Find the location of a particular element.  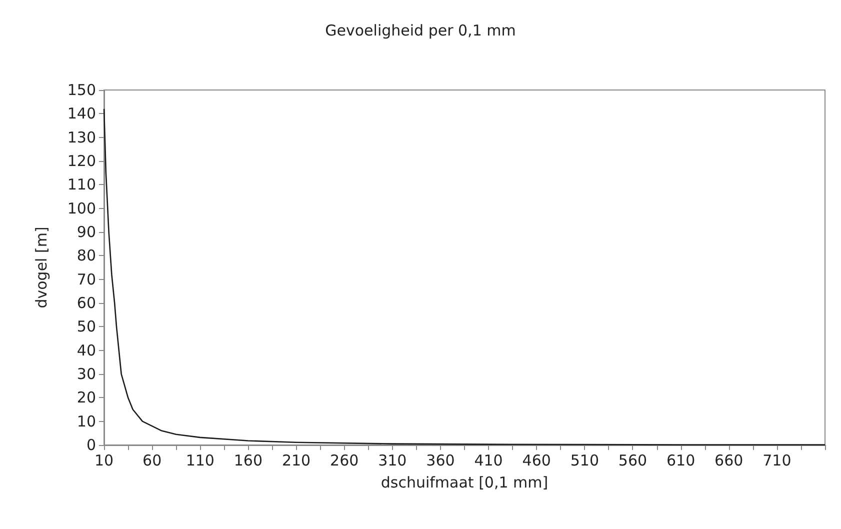

y-tick-label: 40 is located at coordinates (86, 350).